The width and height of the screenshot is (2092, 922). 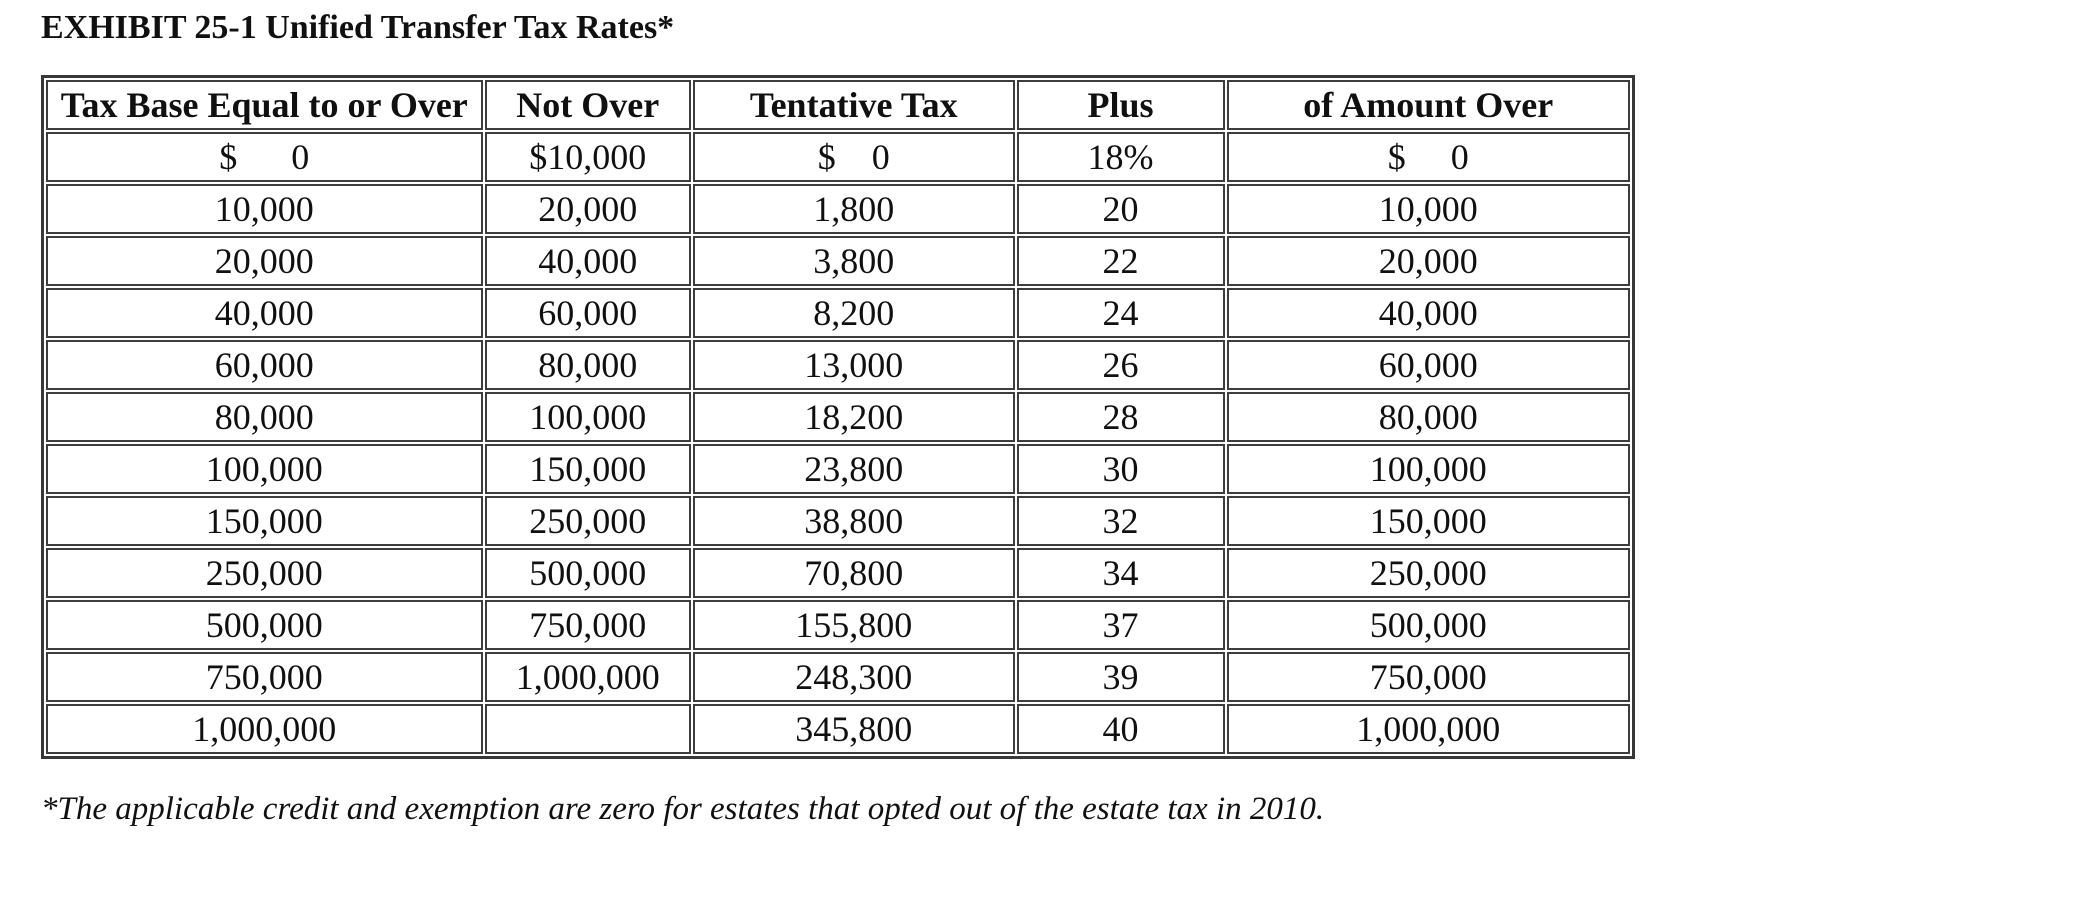 I want to click on table-cell: 13,000, so click(x=854, y=365).